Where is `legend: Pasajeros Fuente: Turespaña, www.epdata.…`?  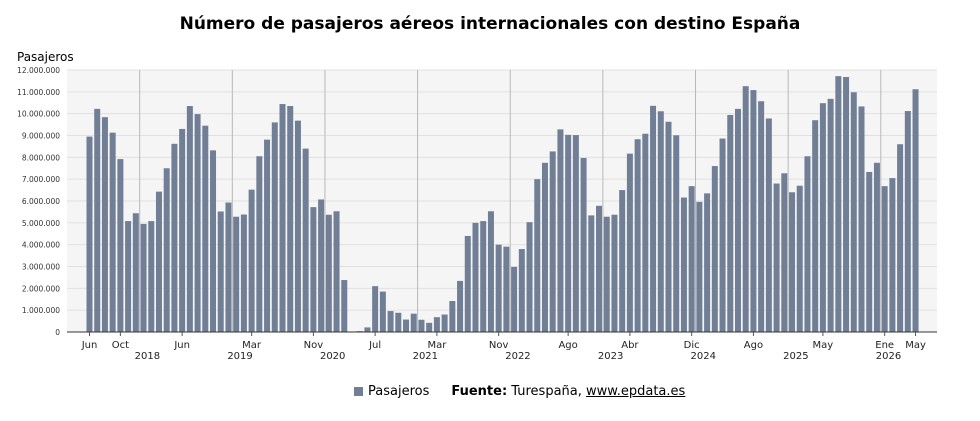
legend: Pasajeros Fuente: Turespaña, www.epdata.… is located at coordinates (519, 391).